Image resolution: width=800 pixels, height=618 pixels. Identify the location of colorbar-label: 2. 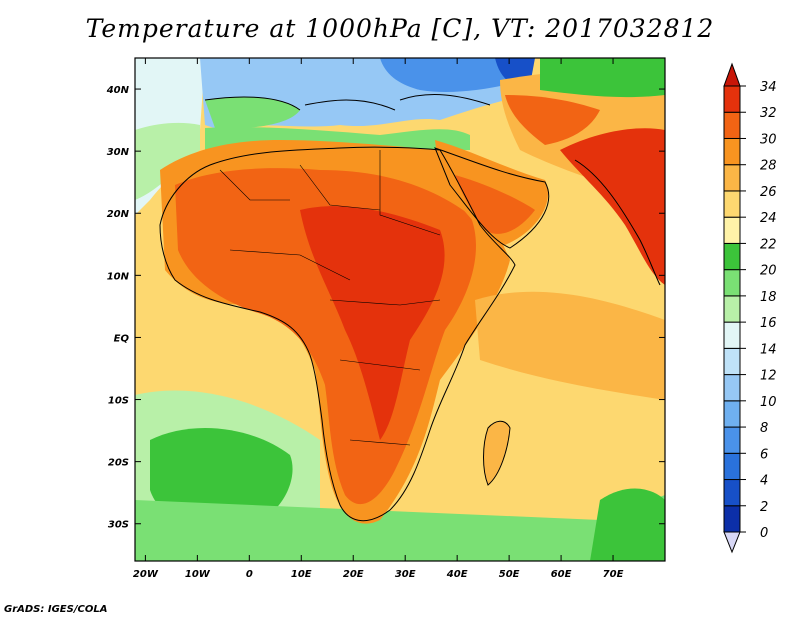
(764, 507).